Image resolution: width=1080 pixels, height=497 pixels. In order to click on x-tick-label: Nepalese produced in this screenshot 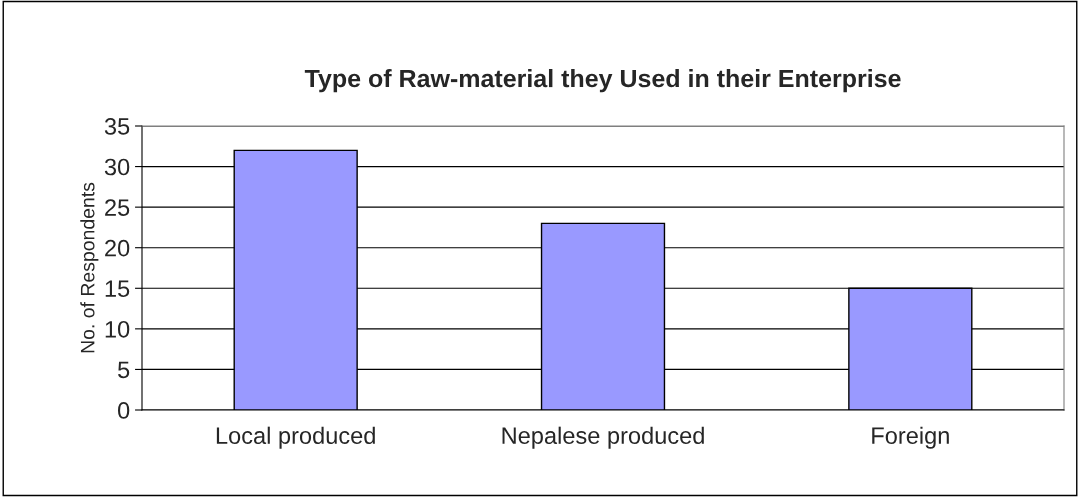, I will do `click(603, 437)`.